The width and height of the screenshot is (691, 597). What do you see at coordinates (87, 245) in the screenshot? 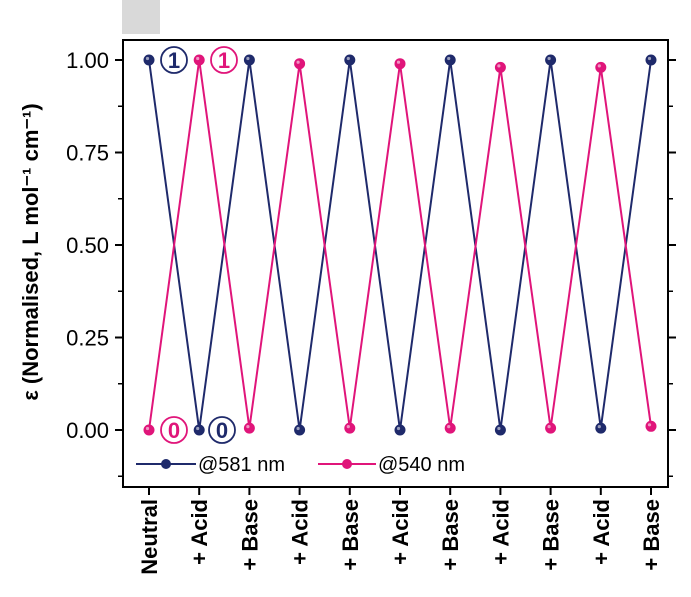
I see `y-tick-label: 0.50` at bounding box center [87, 245].